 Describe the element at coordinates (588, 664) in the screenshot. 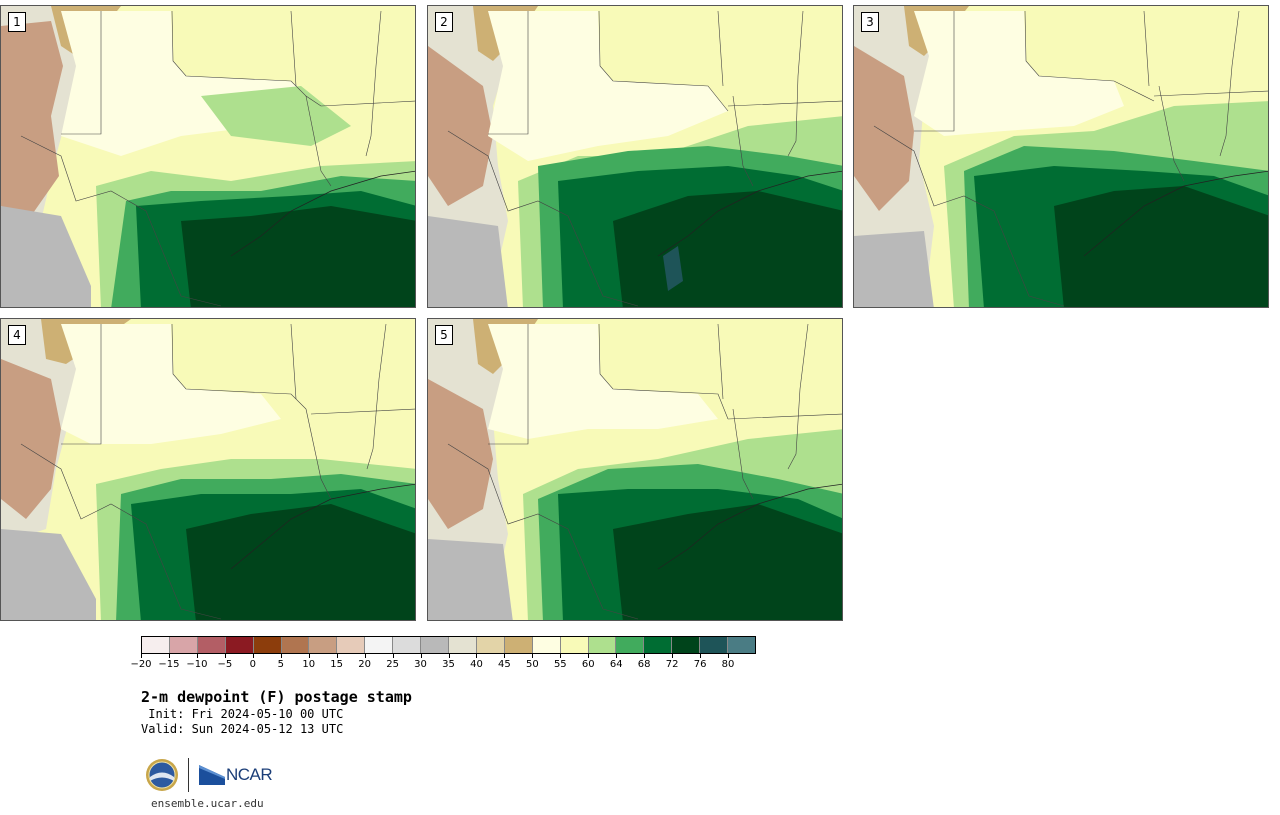

I see `colorbar-tick-label: 60` at that location.